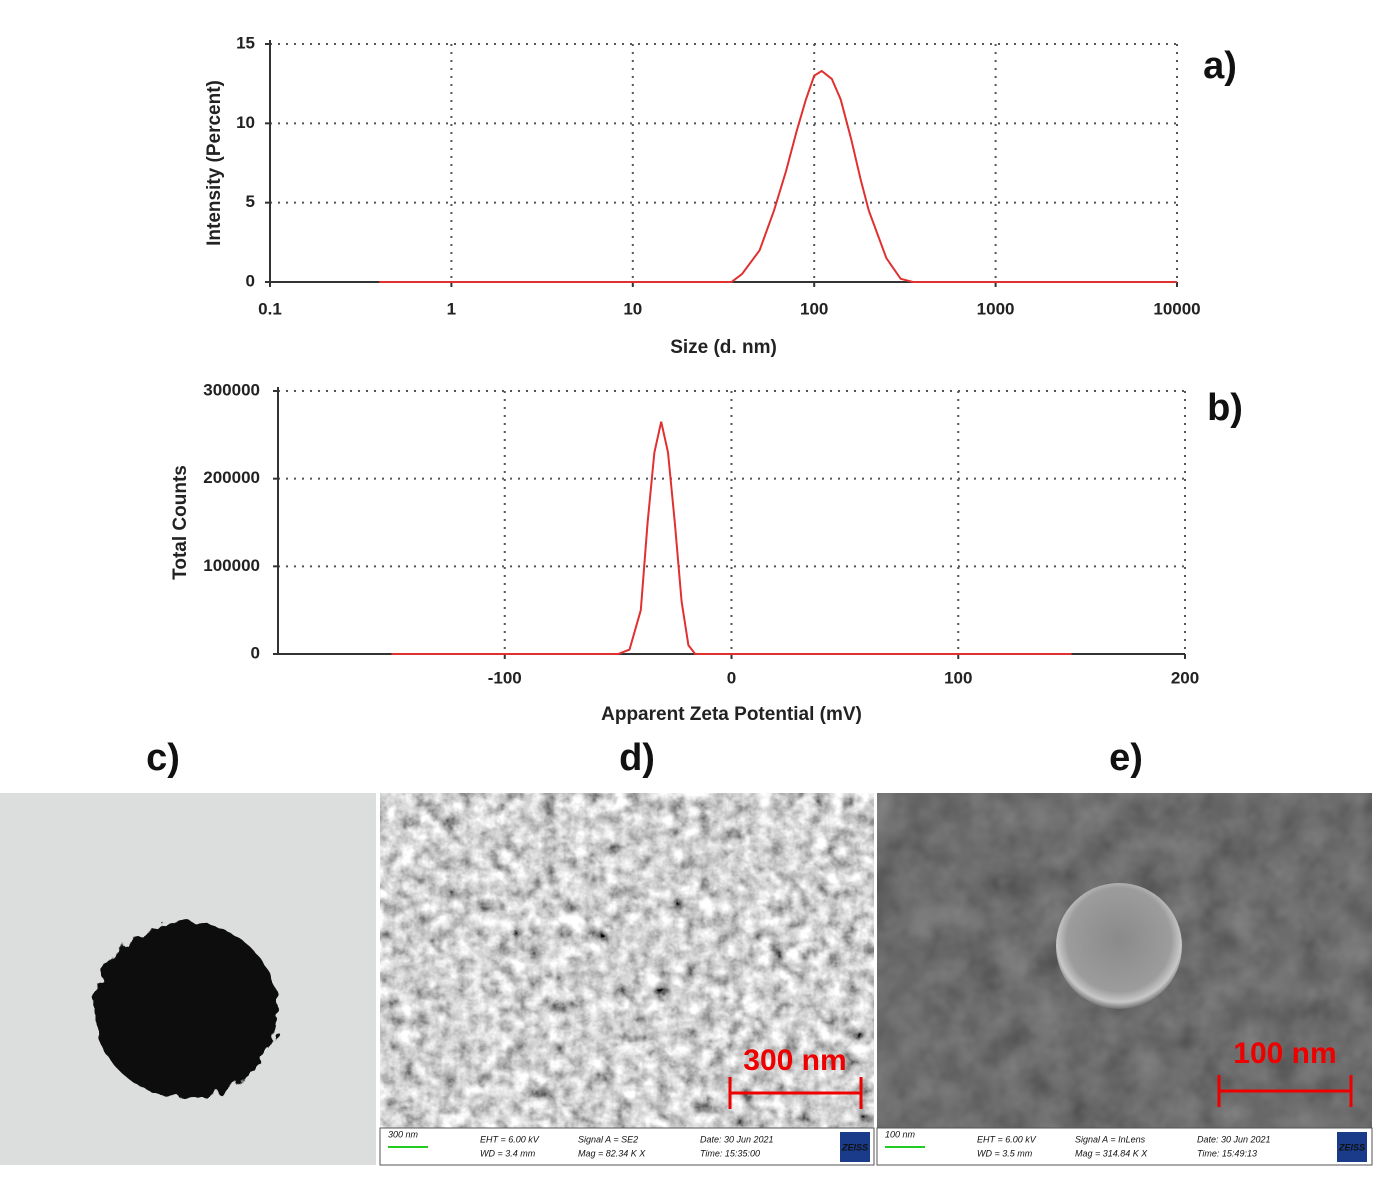  What do you see at coordinates (1220, 66) in the screenshot?
I see `panel-label: a)` at bounding box center [1220, 66].